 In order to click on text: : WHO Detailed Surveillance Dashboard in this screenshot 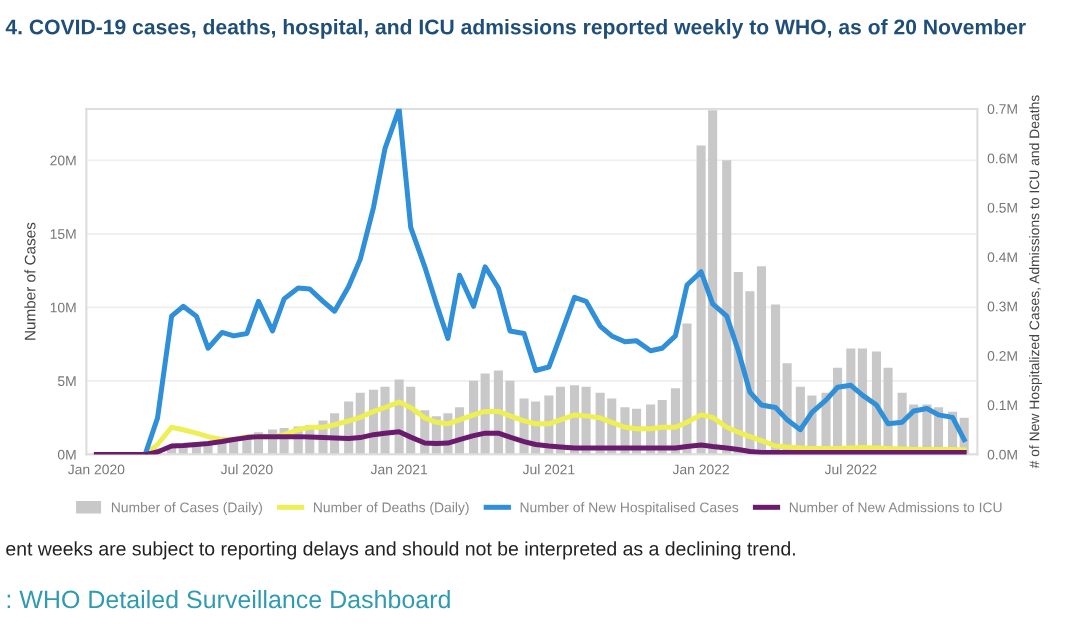, I will do `click(228, 599)`.